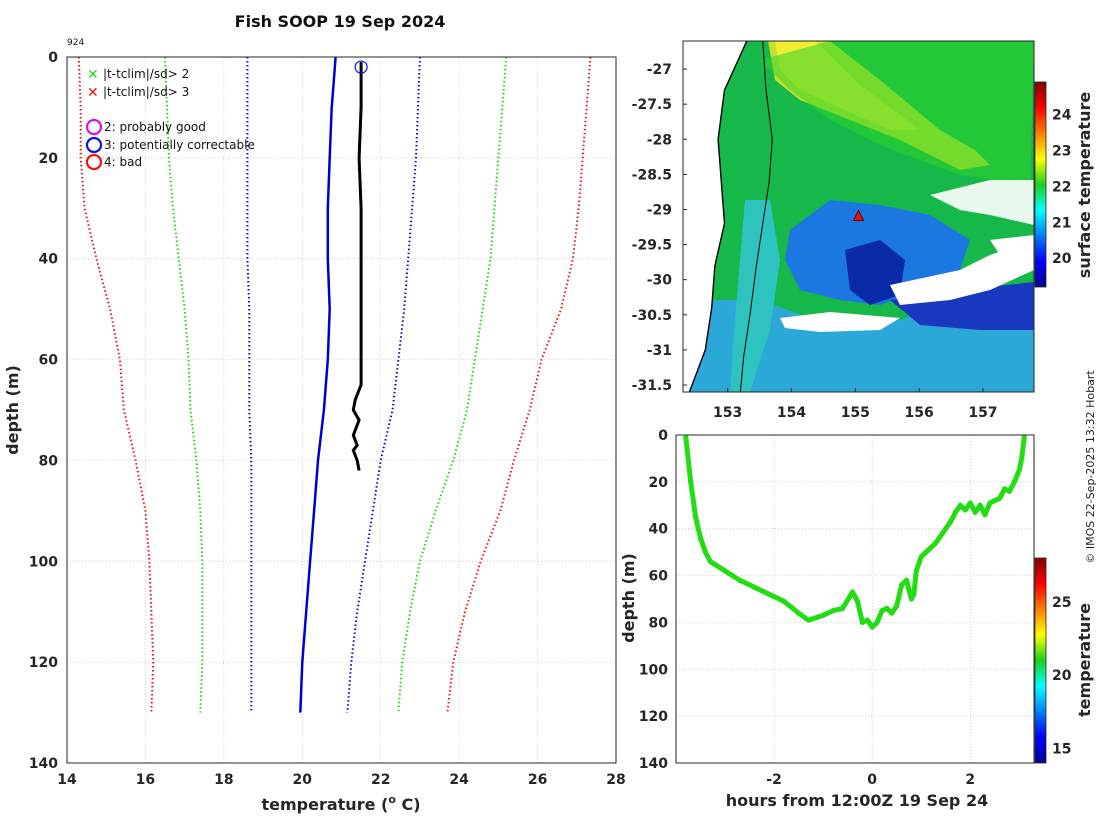 This screenshot has width=1100, height=820. Describe the element at coordinates (1061, 223) in the screenshot. I see `map-cb-tick-21: 21` at that location.